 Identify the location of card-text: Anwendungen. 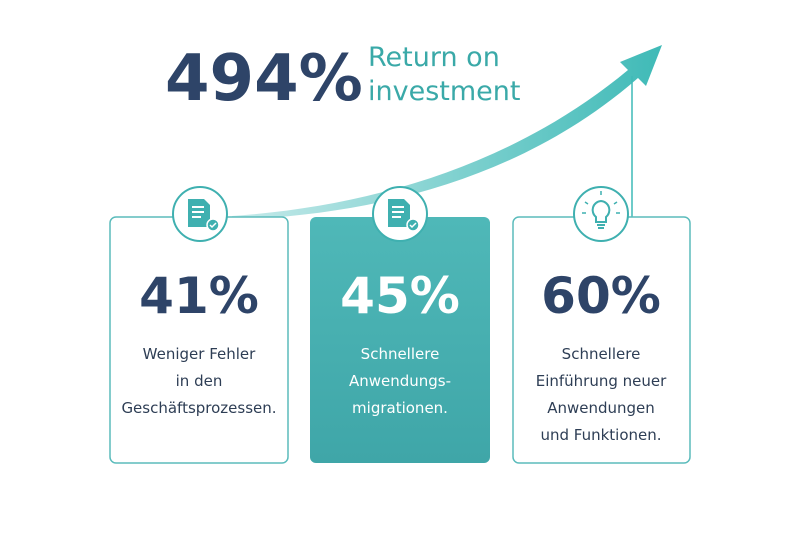
(601, 408).